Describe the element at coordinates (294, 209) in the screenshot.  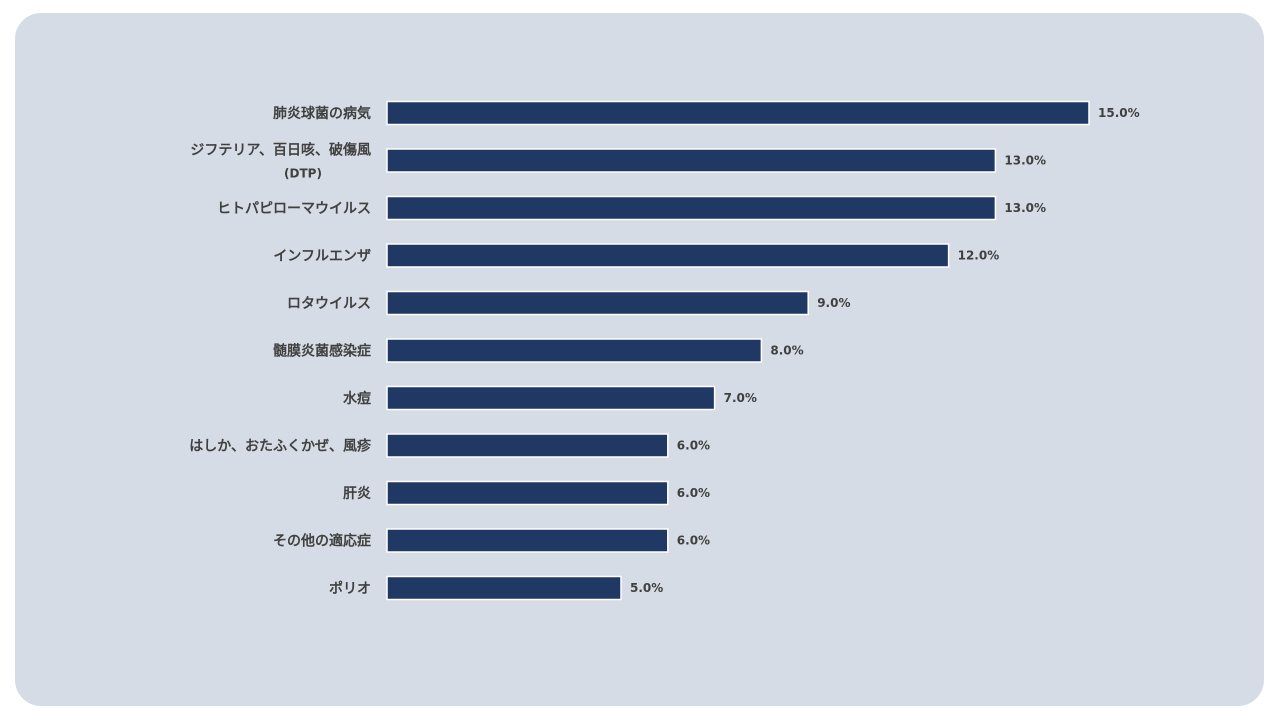
I see `category-label-2: ヒトパピローマウイルス` at that location.